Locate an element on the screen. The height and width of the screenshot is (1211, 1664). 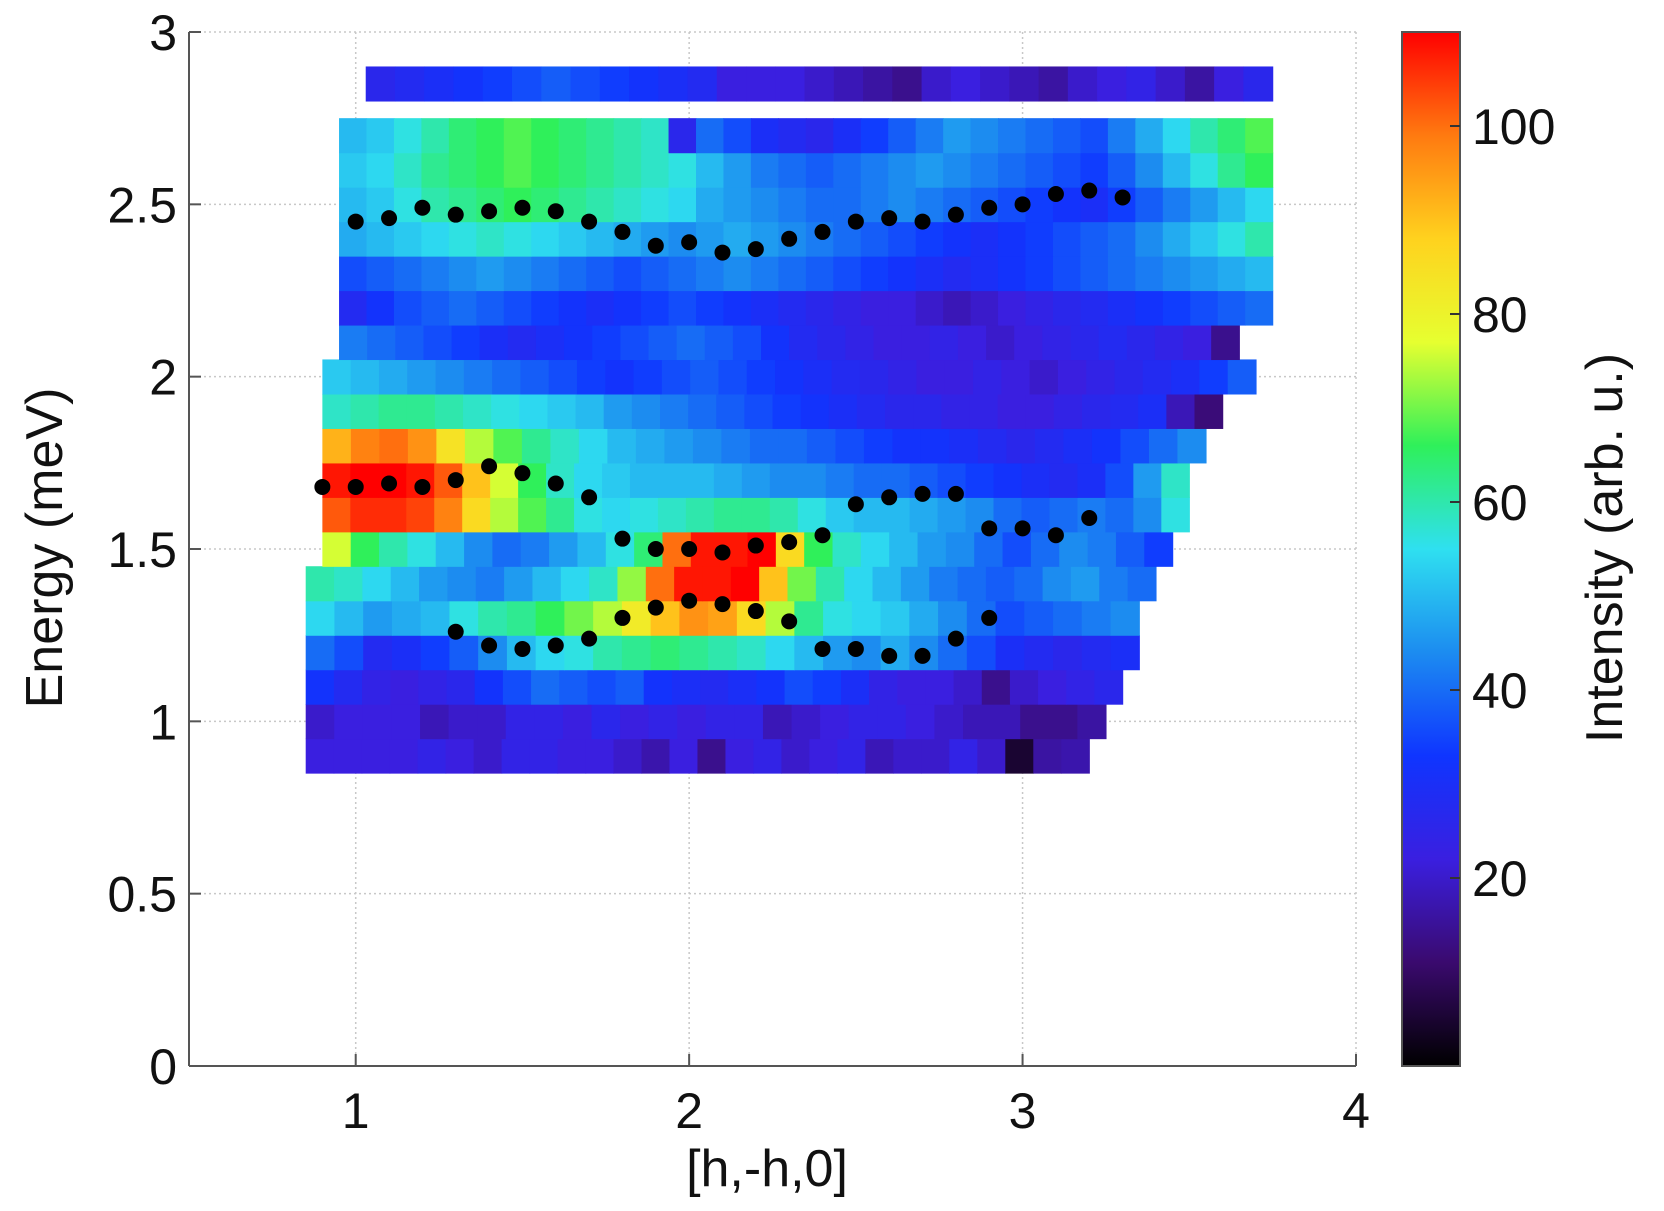
x-tick-label: 2 is located at coordinates (689, 1111).